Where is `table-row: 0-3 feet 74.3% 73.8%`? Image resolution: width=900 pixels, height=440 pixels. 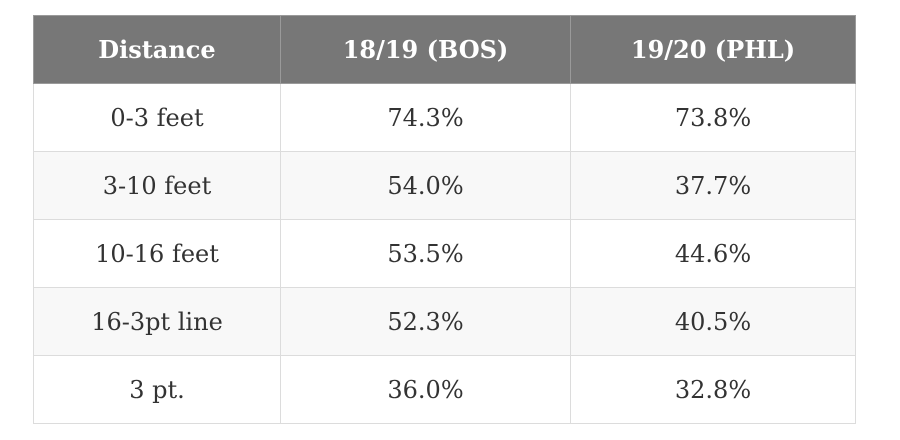 table-row: 0-3 feet 74.3% 73.8% is located at coordinates (444, 117).